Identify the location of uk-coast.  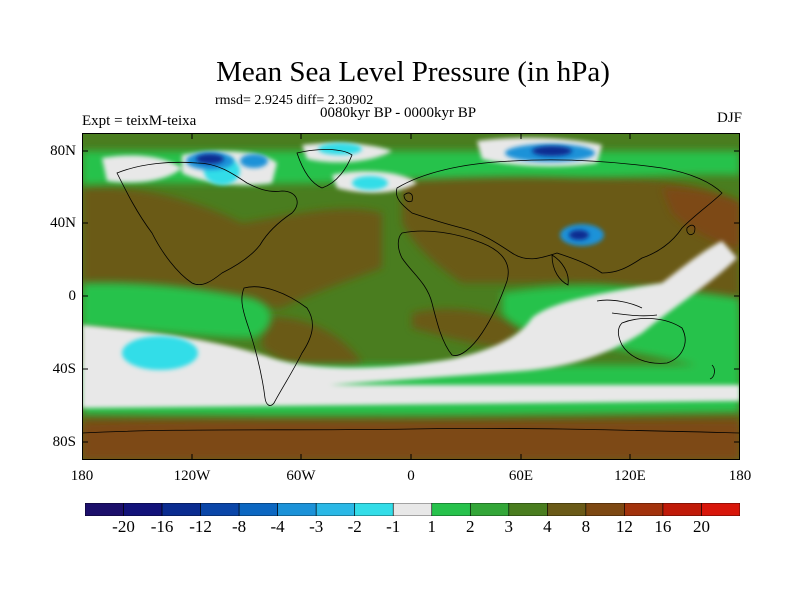
(408, 197).